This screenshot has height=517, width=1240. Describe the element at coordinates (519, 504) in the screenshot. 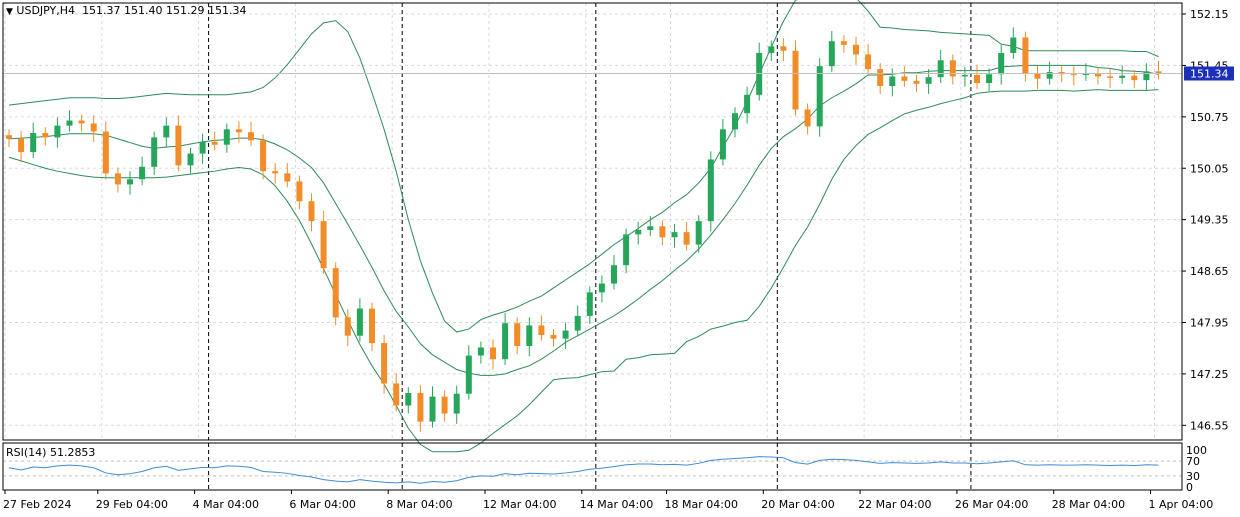

I see `x-tick-label: 12 Mar 04:00` at that location.